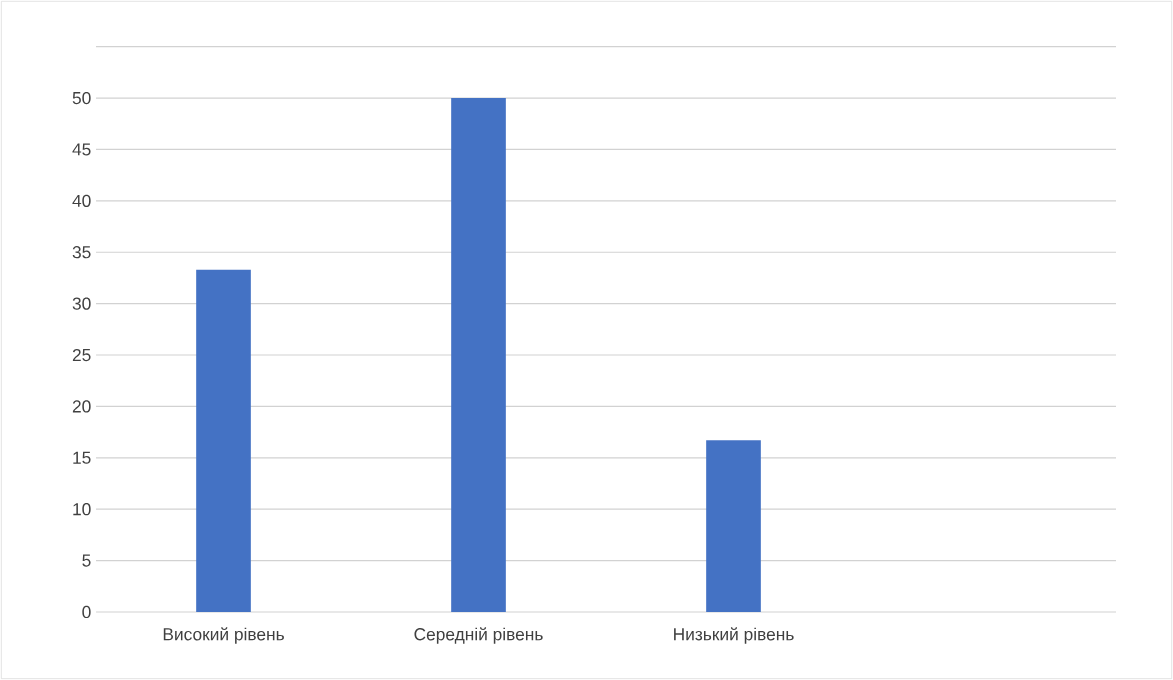 This screenshot has height=680, width=1173. I want to click on y-tick-label: 40, so click(81, 200).